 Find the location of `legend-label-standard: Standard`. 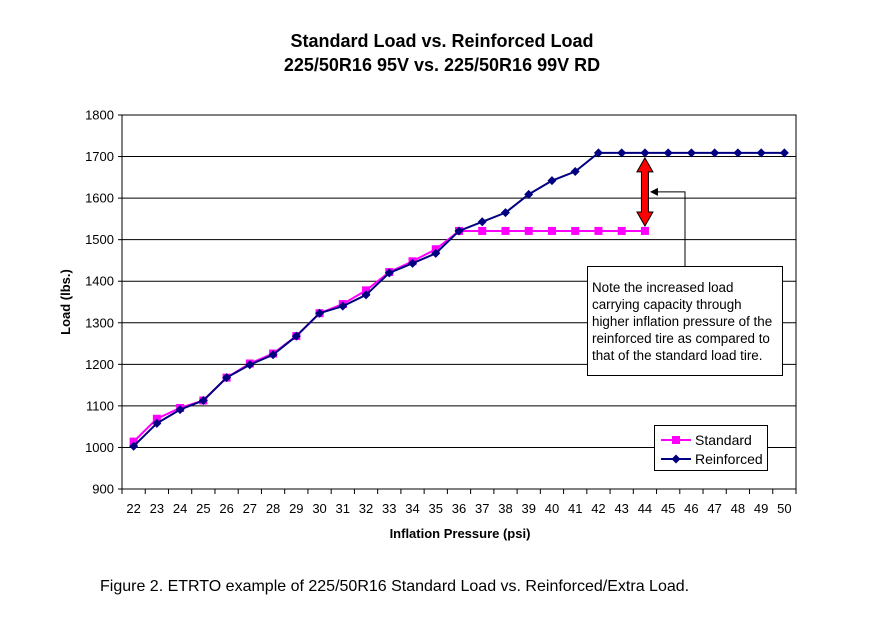

legend-label-standard: Standard is located at coordinates (723, 440).